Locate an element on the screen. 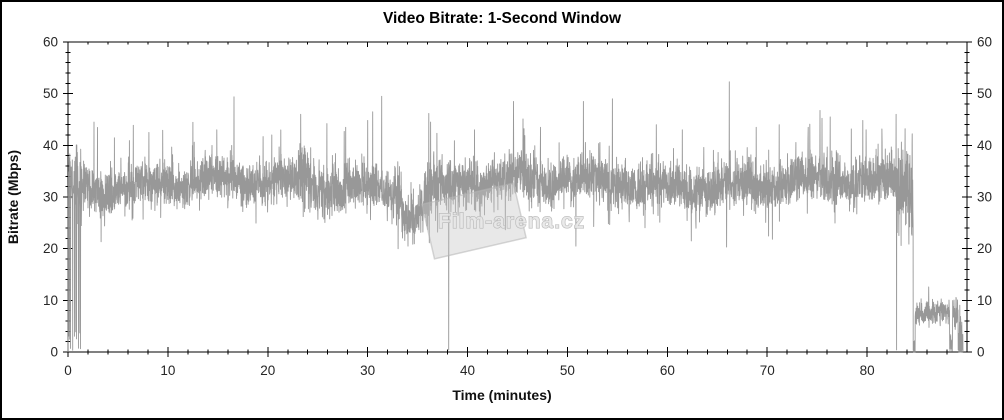 This screenshot has height=420, width=1004. watermark-shape is located at coordinates (474, 221).